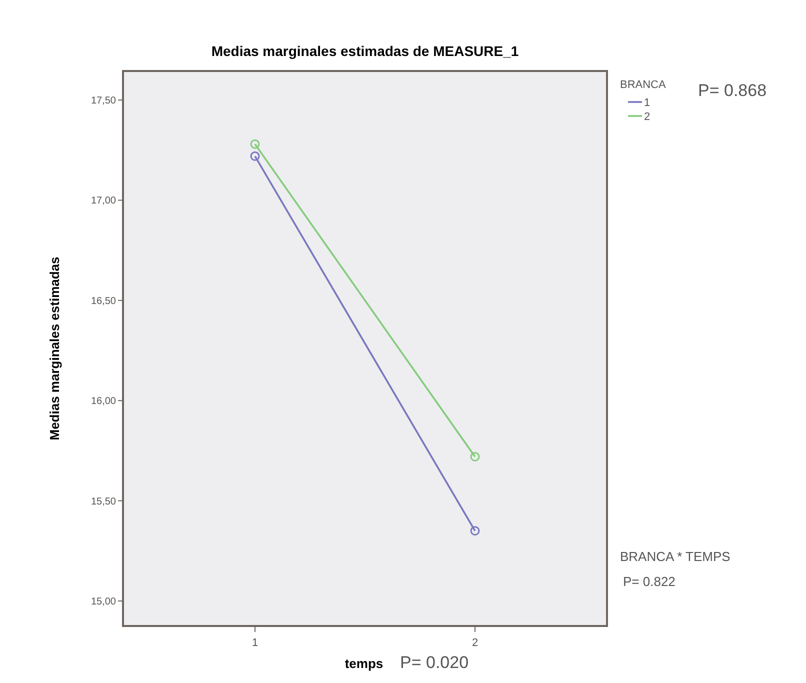  Describe the element at coordinates (103, 301) in the screenshot. I see `y-tick-label: 16,50` at that location.